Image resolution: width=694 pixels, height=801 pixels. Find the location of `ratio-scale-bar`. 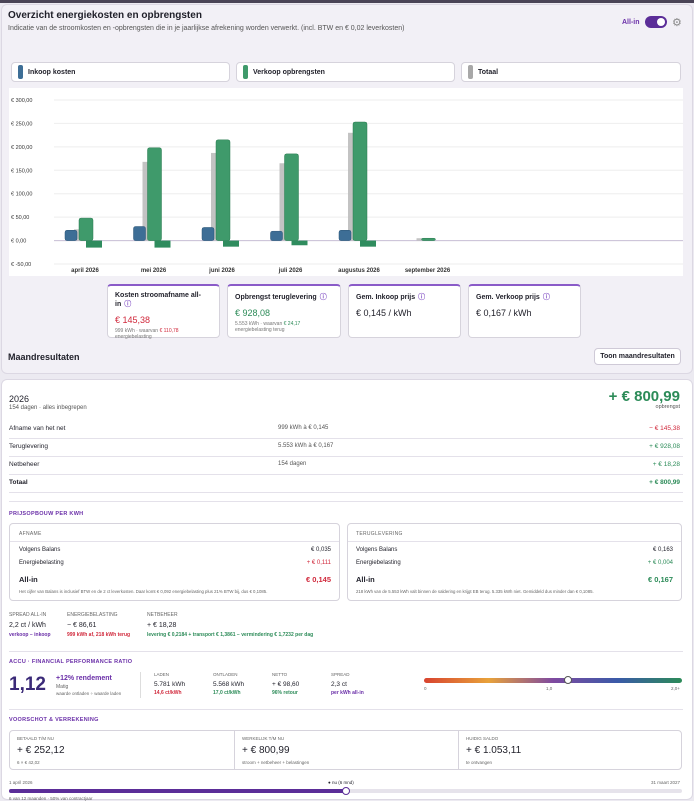

ratio-scale-bar is located at coordinates (553, 680).